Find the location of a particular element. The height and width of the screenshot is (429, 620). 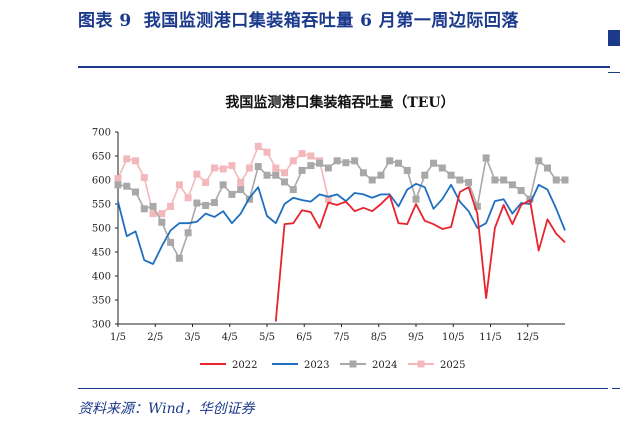

right-edge-fragment is located at coordinates (614, 38).